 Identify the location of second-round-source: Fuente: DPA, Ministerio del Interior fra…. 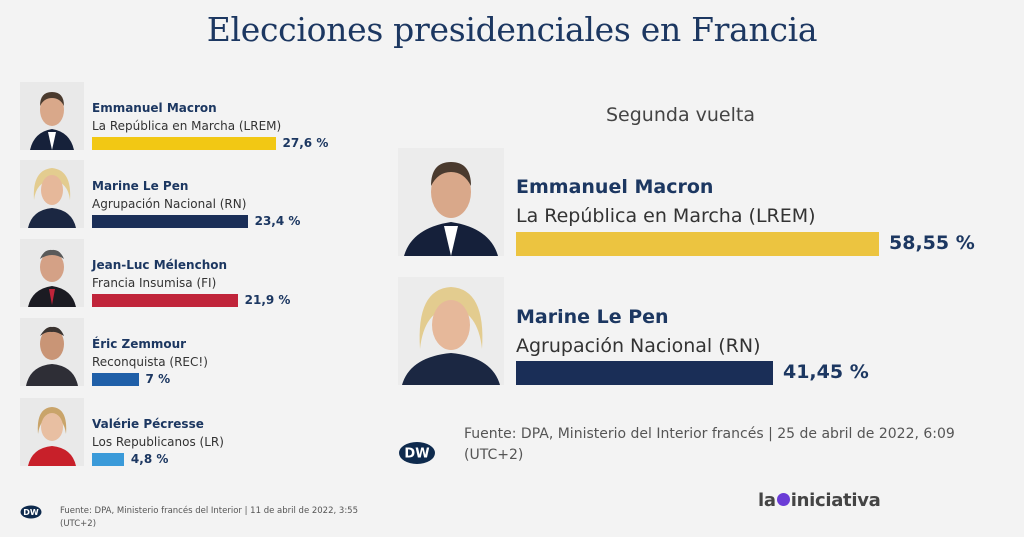
(709, 444).